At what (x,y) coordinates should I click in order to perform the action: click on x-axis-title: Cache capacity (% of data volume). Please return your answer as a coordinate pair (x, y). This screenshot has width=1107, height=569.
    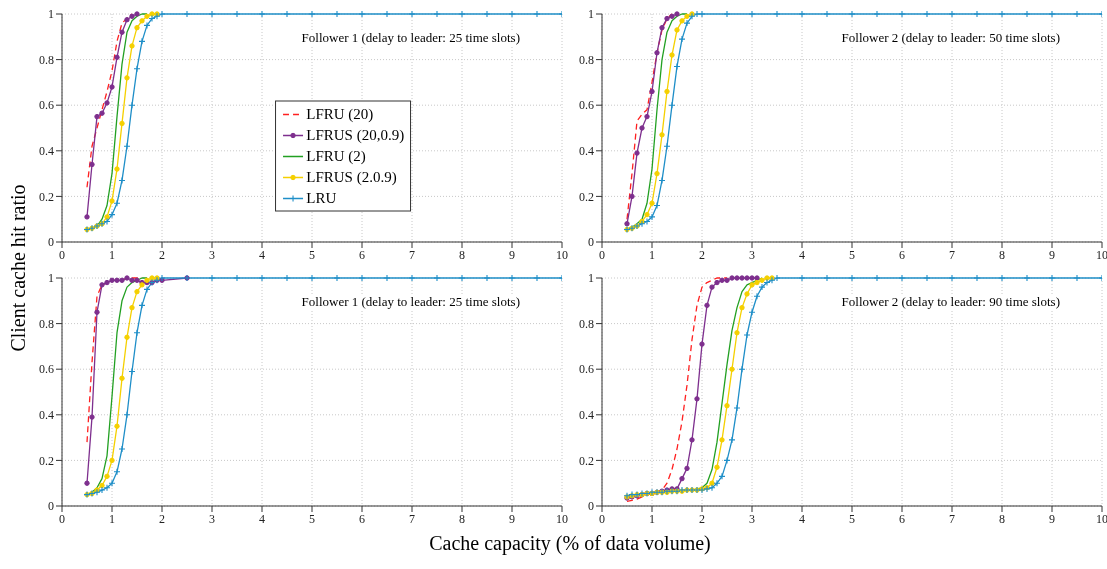
    Looking at the image, I should click on (570, 543).